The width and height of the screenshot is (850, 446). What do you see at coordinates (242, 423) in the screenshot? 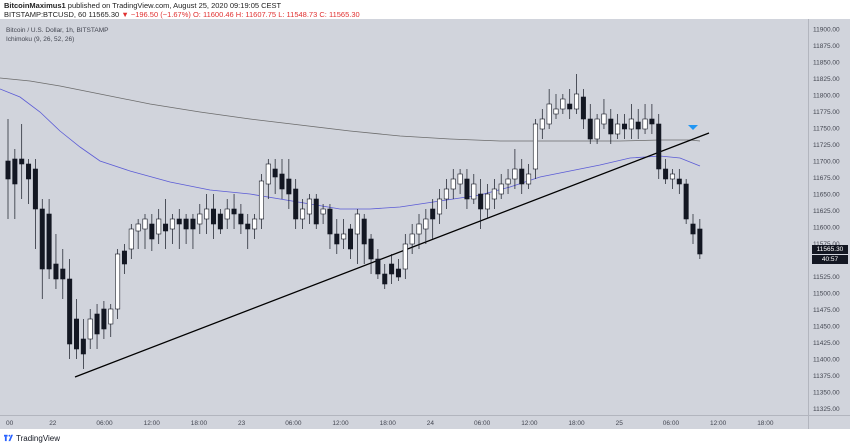
I see `time-tick-label: 23` at bounding box center [242, 423].